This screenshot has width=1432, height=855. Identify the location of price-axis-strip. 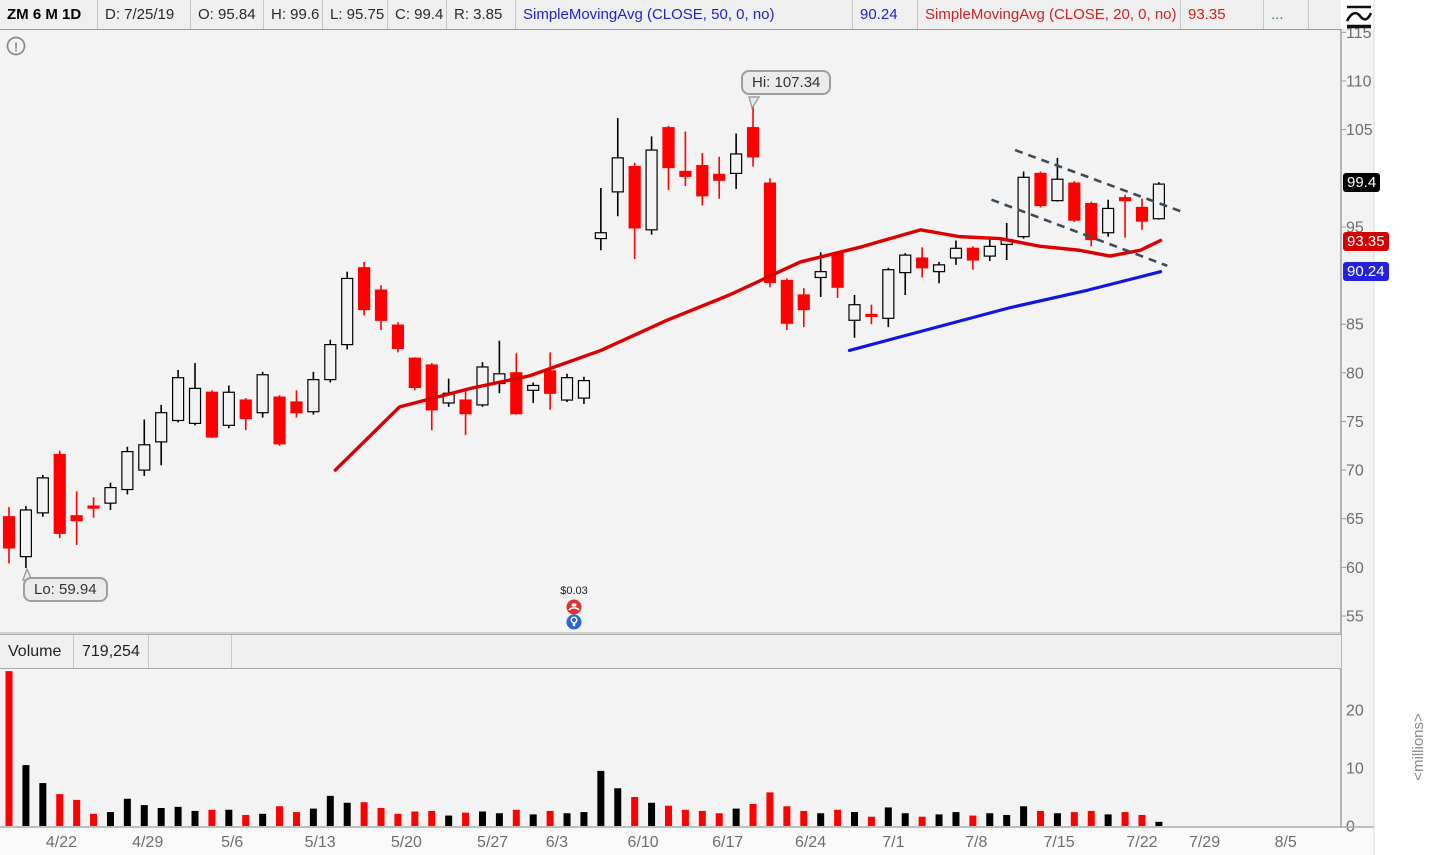
(1357, 428).